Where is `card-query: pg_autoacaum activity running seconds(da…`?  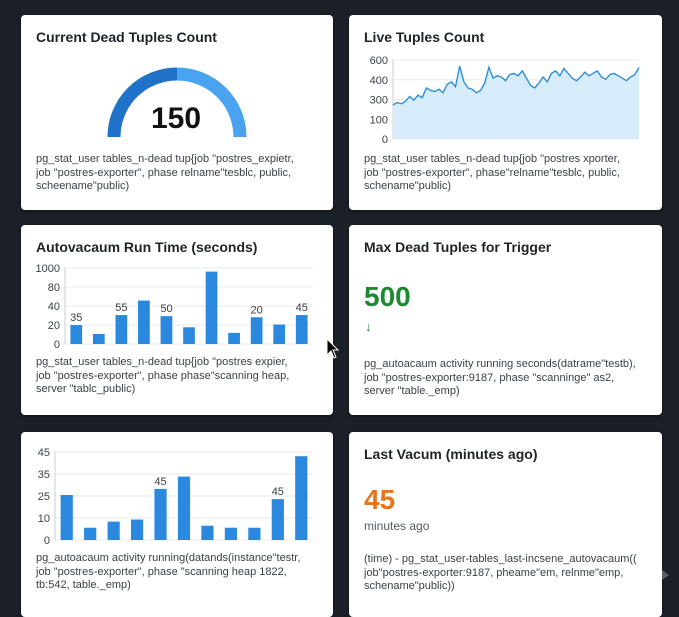 card-query: pg_autoacaum activity running seconds(da… is located at coordinates (500, 377).